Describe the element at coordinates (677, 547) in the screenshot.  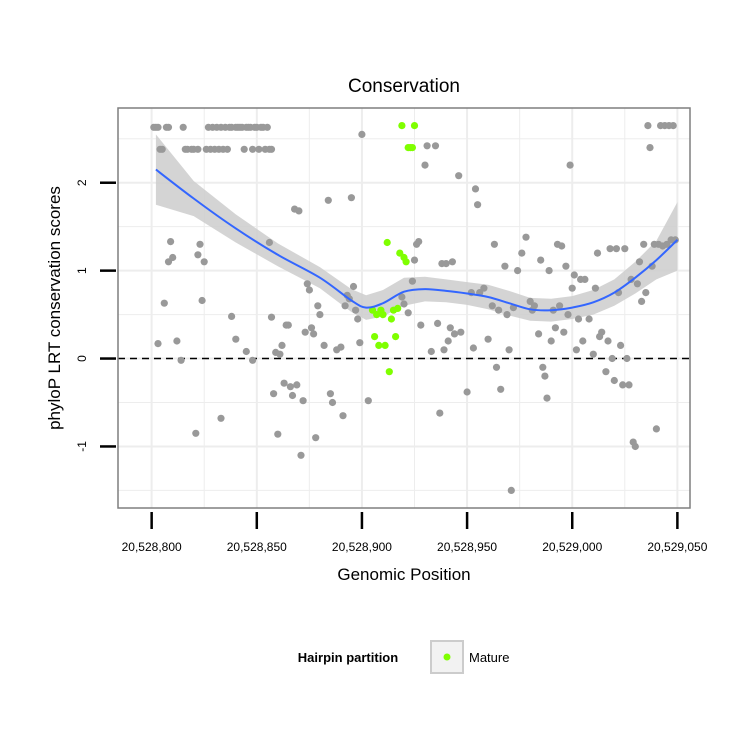
I see `x-tick-label: 20,529,050` at that location.